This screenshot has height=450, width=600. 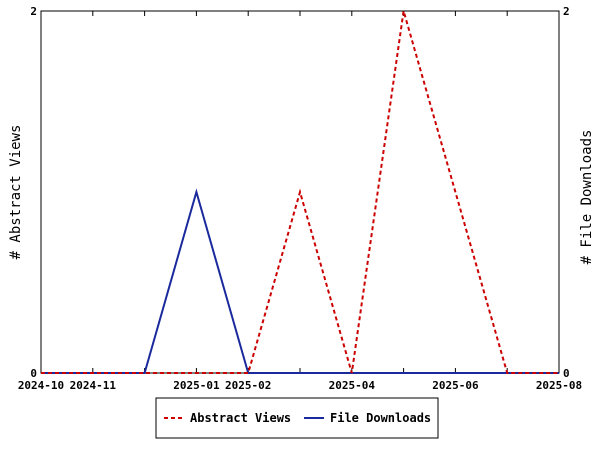 I want to click on y-left-tick-label: 2, so click(x=33, y=11).